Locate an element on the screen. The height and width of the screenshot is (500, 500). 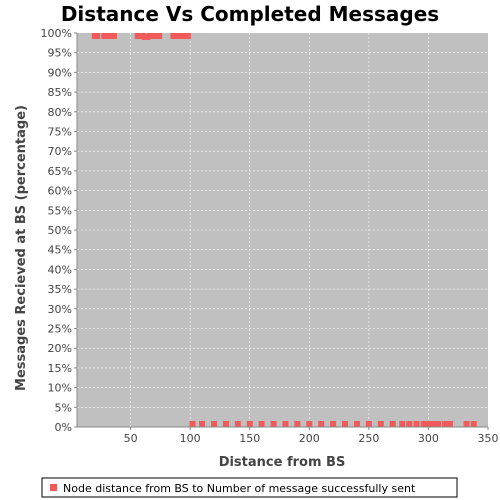
y-tick-label: 20% is located at coordinates (60, 348).